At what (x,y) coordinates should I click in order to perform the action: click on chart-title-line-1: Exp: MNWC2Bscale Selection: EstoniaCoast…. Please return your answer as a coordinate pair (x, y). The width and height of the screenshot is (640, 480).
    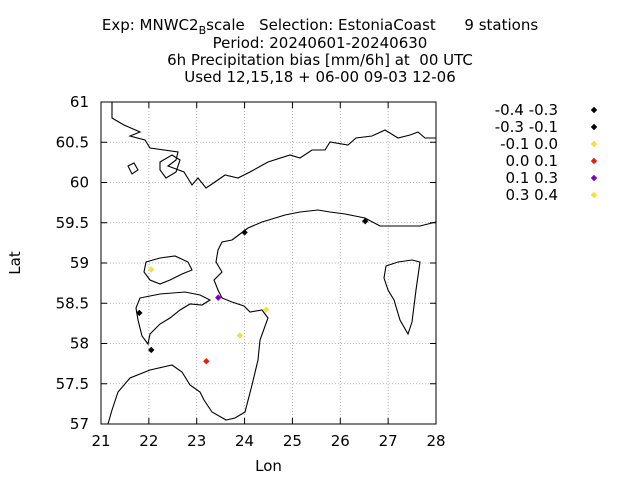
    Looking at the image, I should click on (320, 28).